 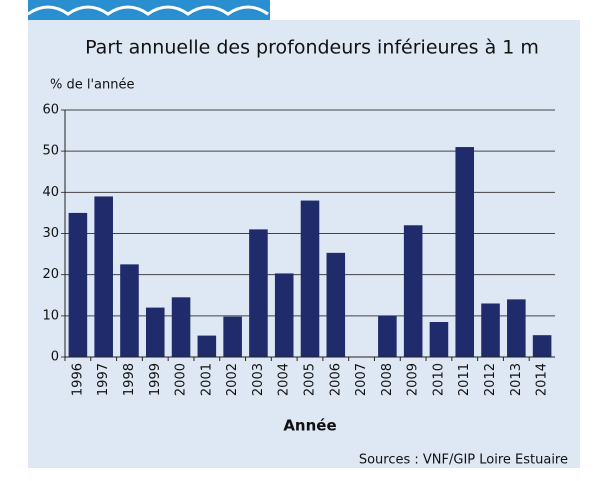 What do you see at coordinates (50, 315) in the screenshot?
I see `y-tick-label: 10` at bounding box center [50, 315].